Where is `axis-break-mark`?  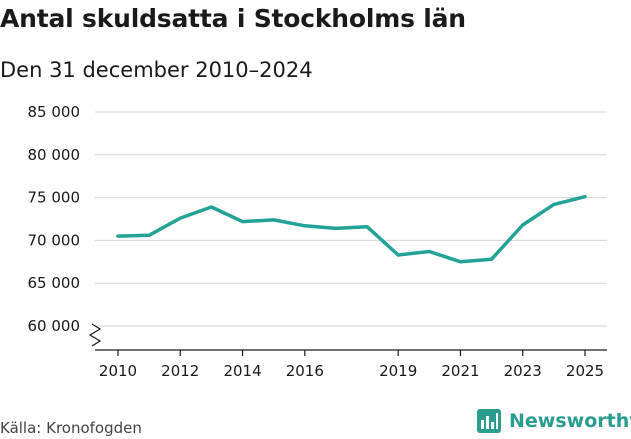
axis-break-mark is located at coordinates (95, 335).